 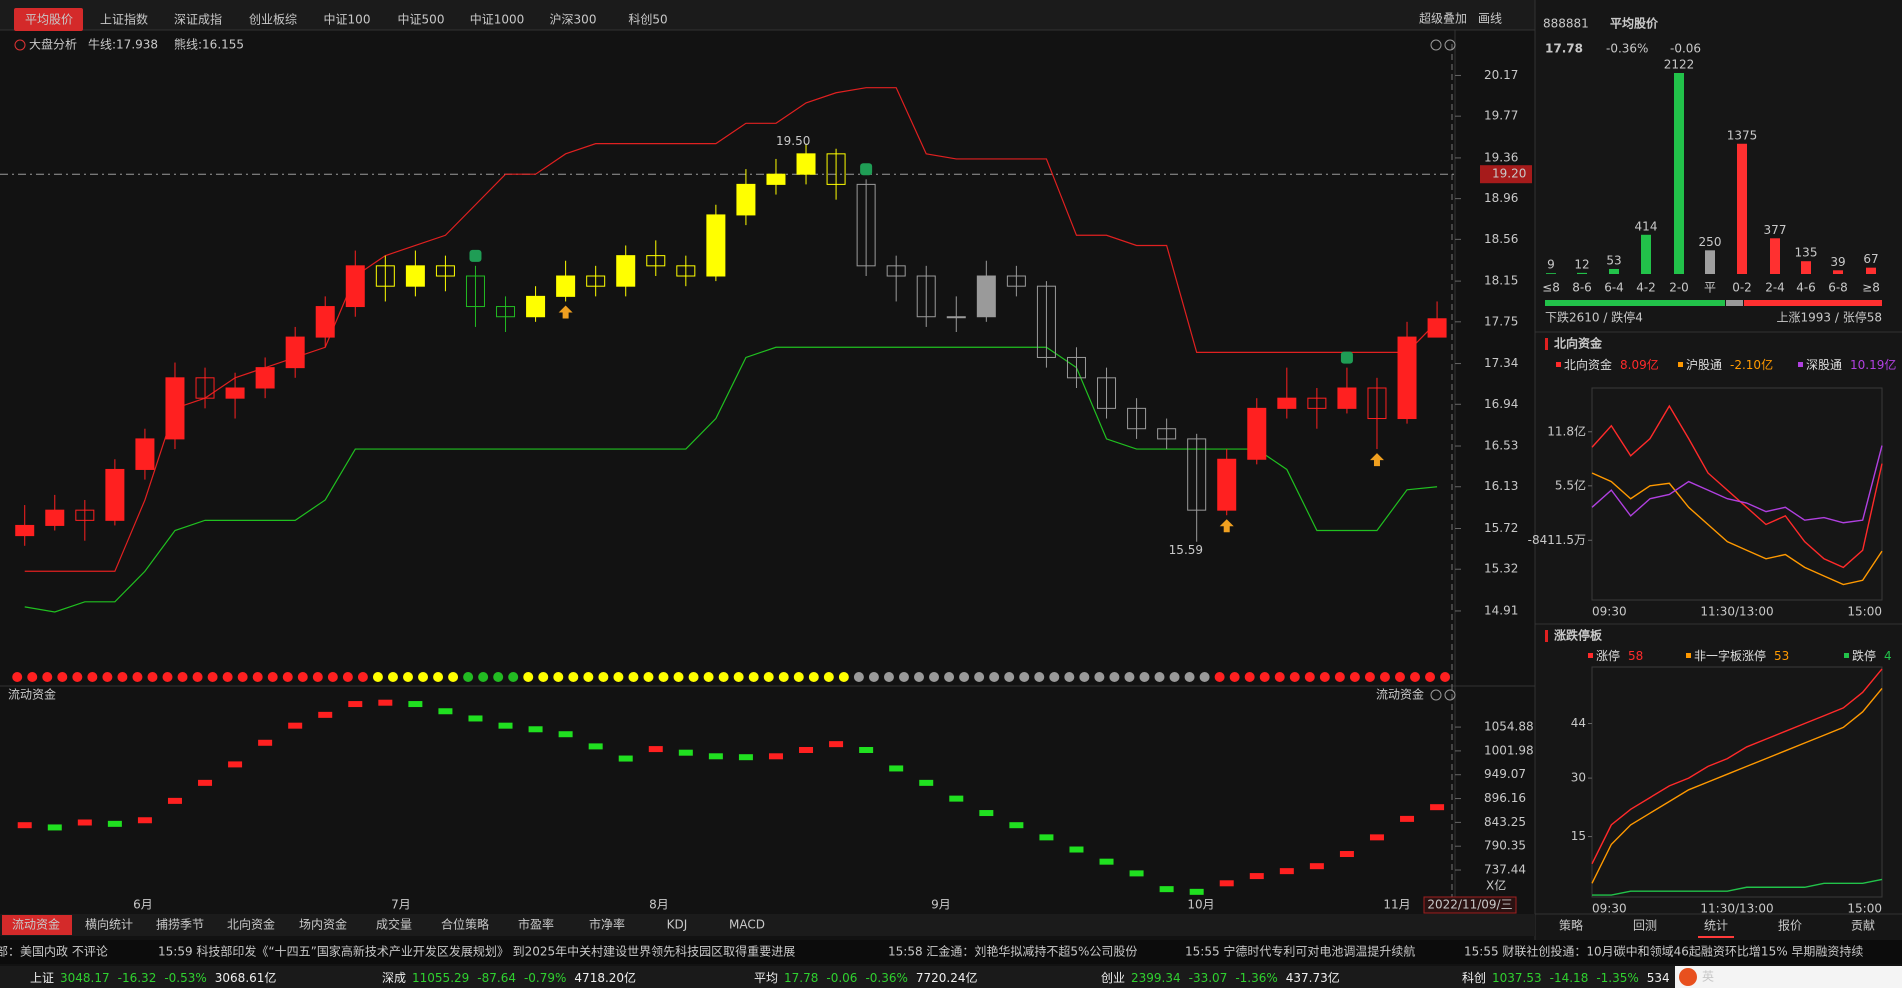 I want to click on series-line, so click(x=1737, y=484).